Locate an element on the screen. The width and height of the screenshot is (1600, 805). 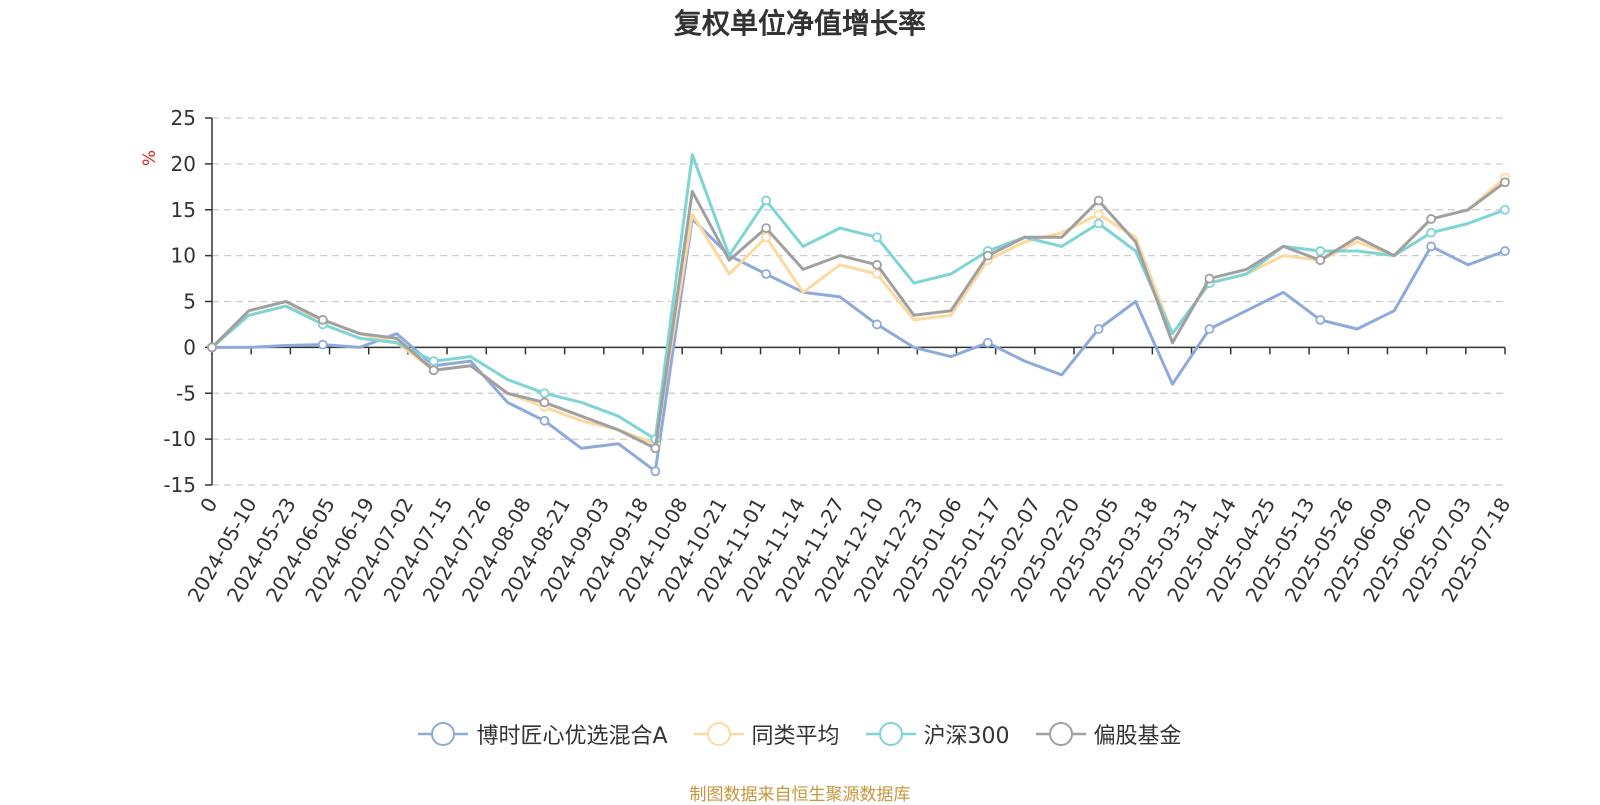
legend-item: 博时匠心优选混合A is located at coordinates (543, 734).